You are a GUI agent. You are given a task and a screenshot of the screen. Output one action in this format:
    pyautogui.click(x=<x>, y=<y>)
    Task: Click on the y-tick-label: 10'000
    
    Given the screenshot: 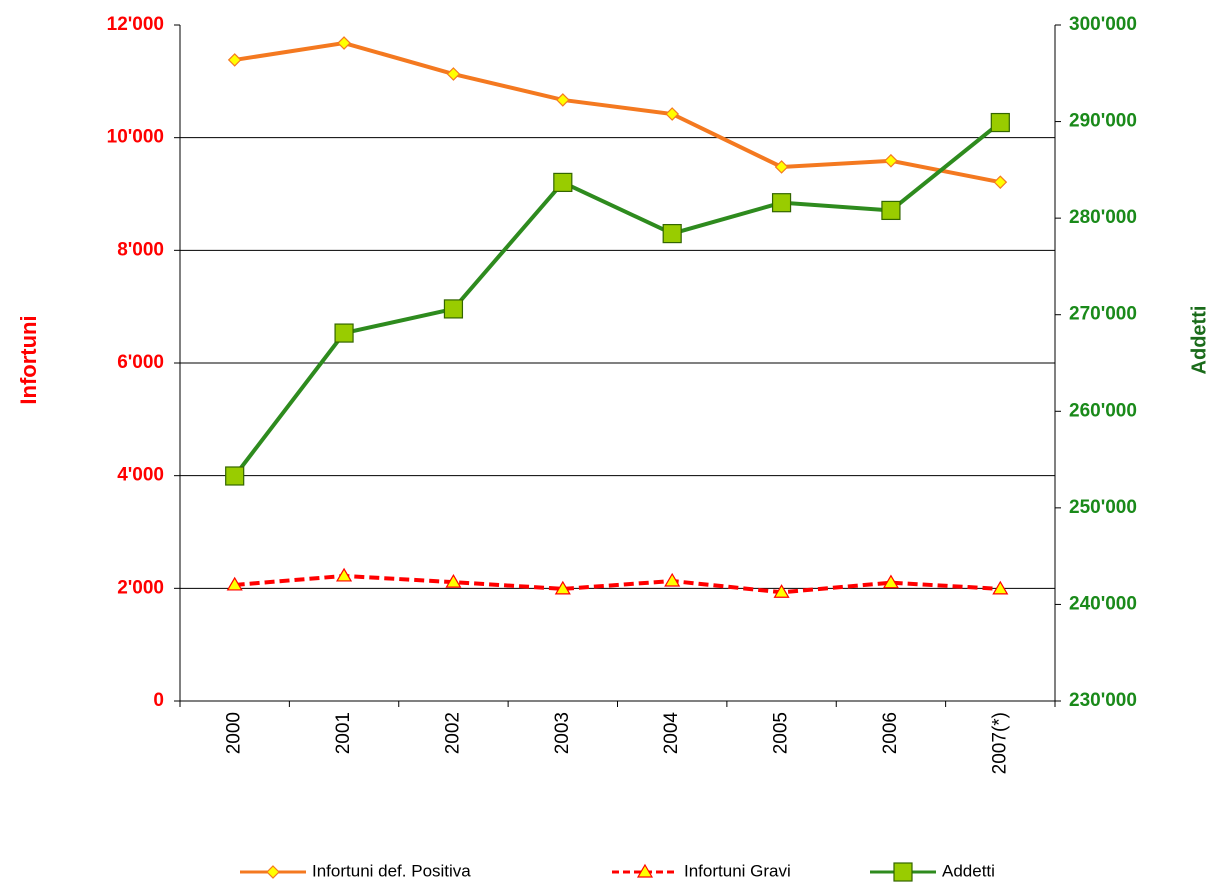 What is the action you would take?
    pyautogui.click(x=135, y=137)
    